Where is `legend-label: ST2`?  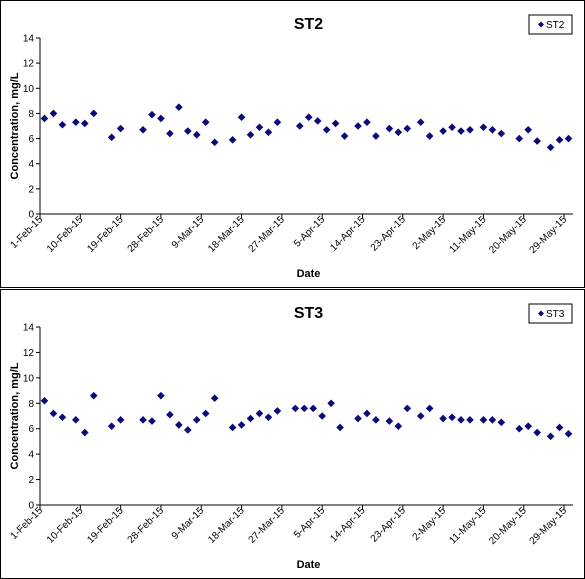 legend-label: ST2 is located at coordinates (555, 25).